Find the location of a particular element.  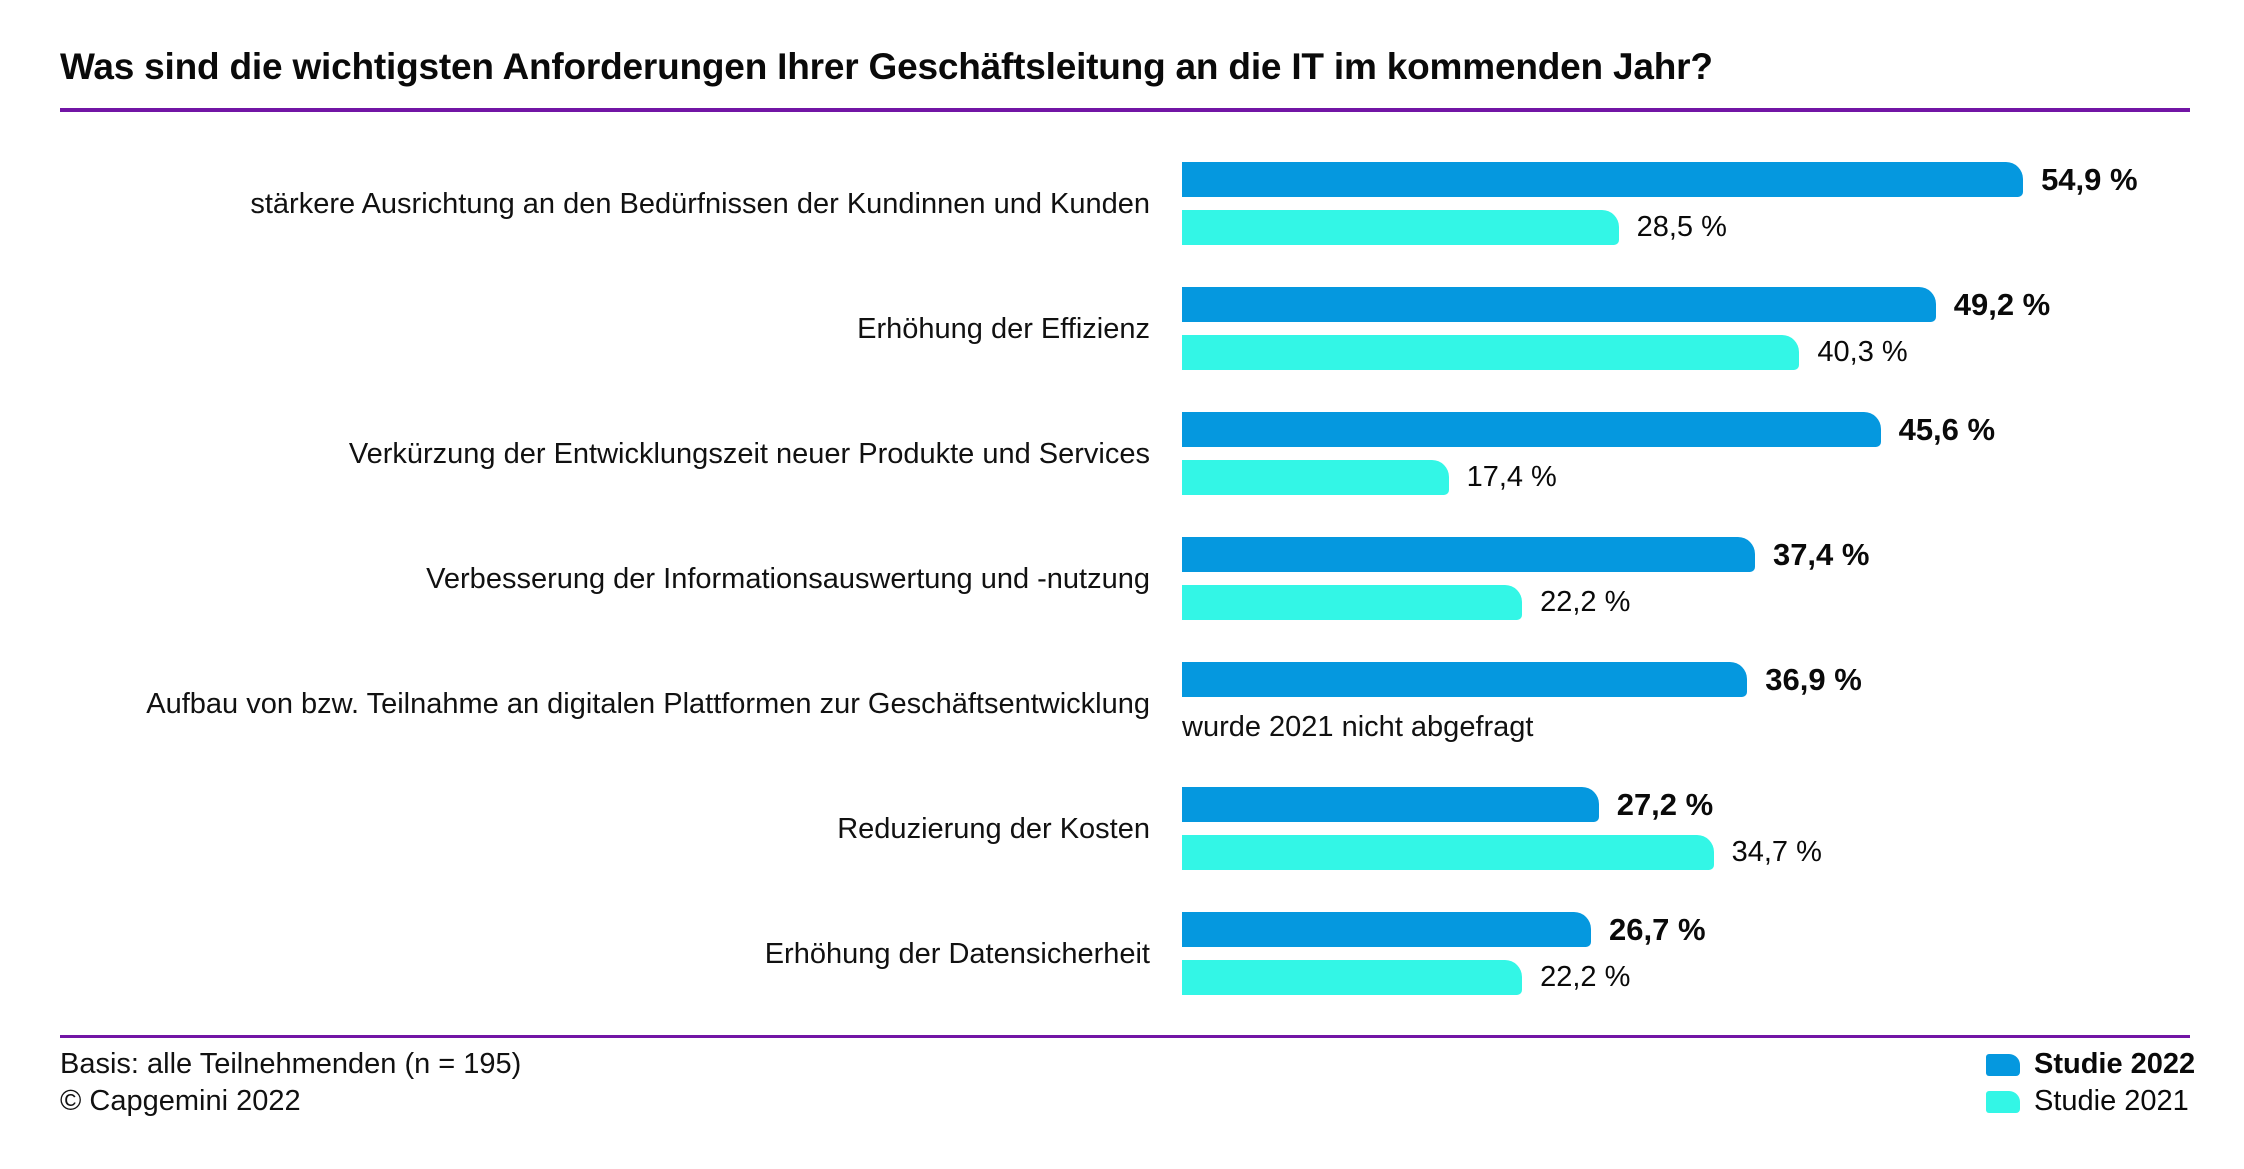

title-divider is located at coordinates (1125, 110).